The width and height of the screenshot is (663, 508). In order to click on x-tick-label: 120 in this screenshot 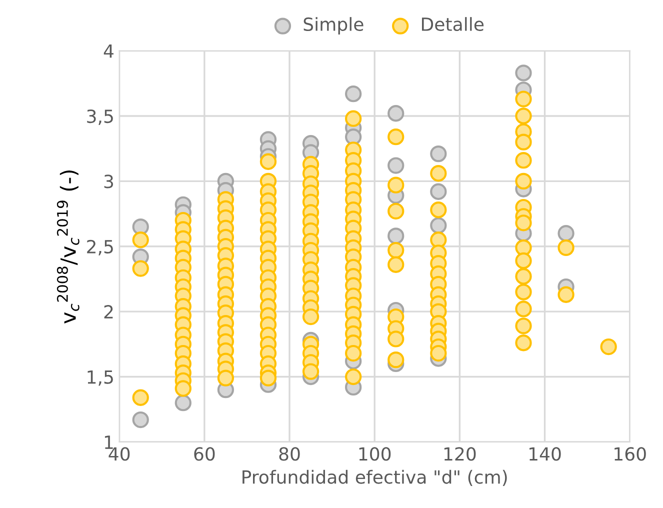, I will do `click(460, 454)`.